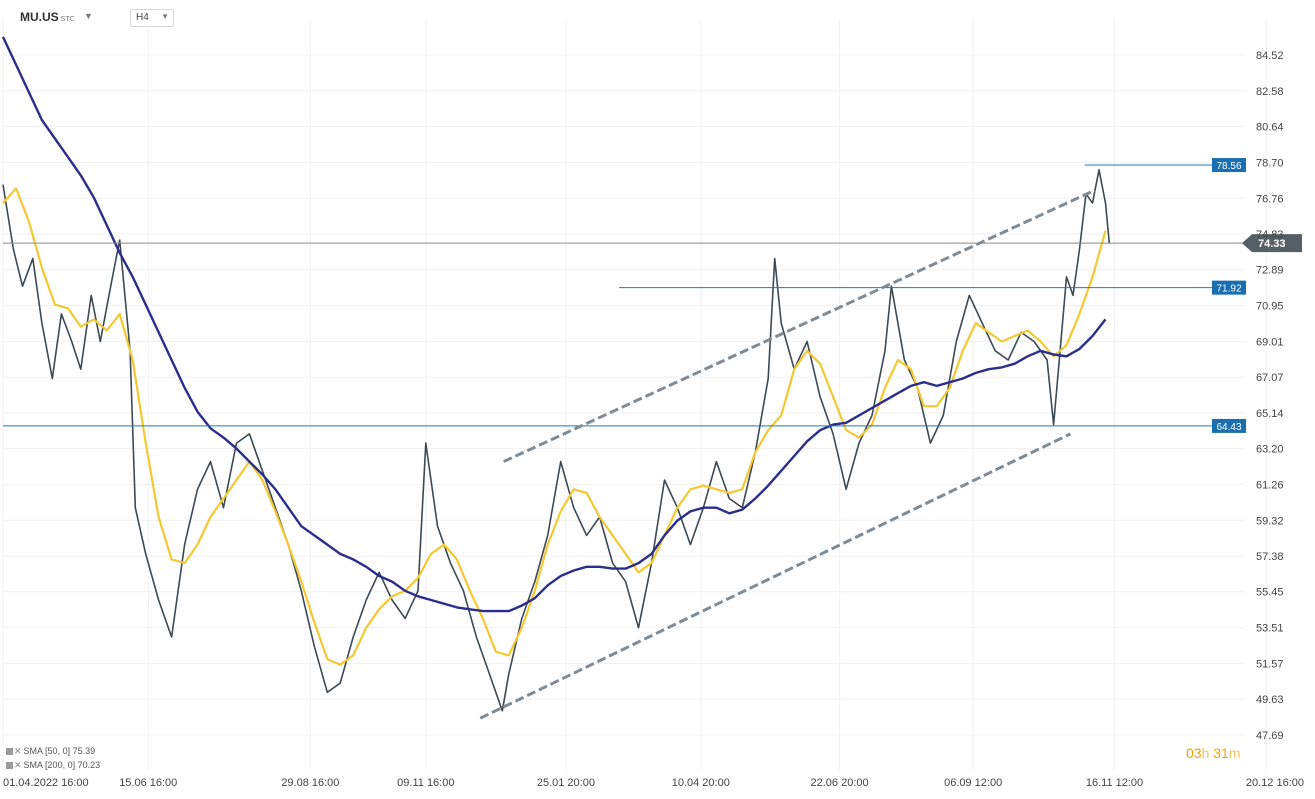 Image resolution: width=1315 pixels, height=799 pixels. Describe the element at coordinates (1270, 521) in the screenshot. I see `y-tick-label: 59.32` at that location.